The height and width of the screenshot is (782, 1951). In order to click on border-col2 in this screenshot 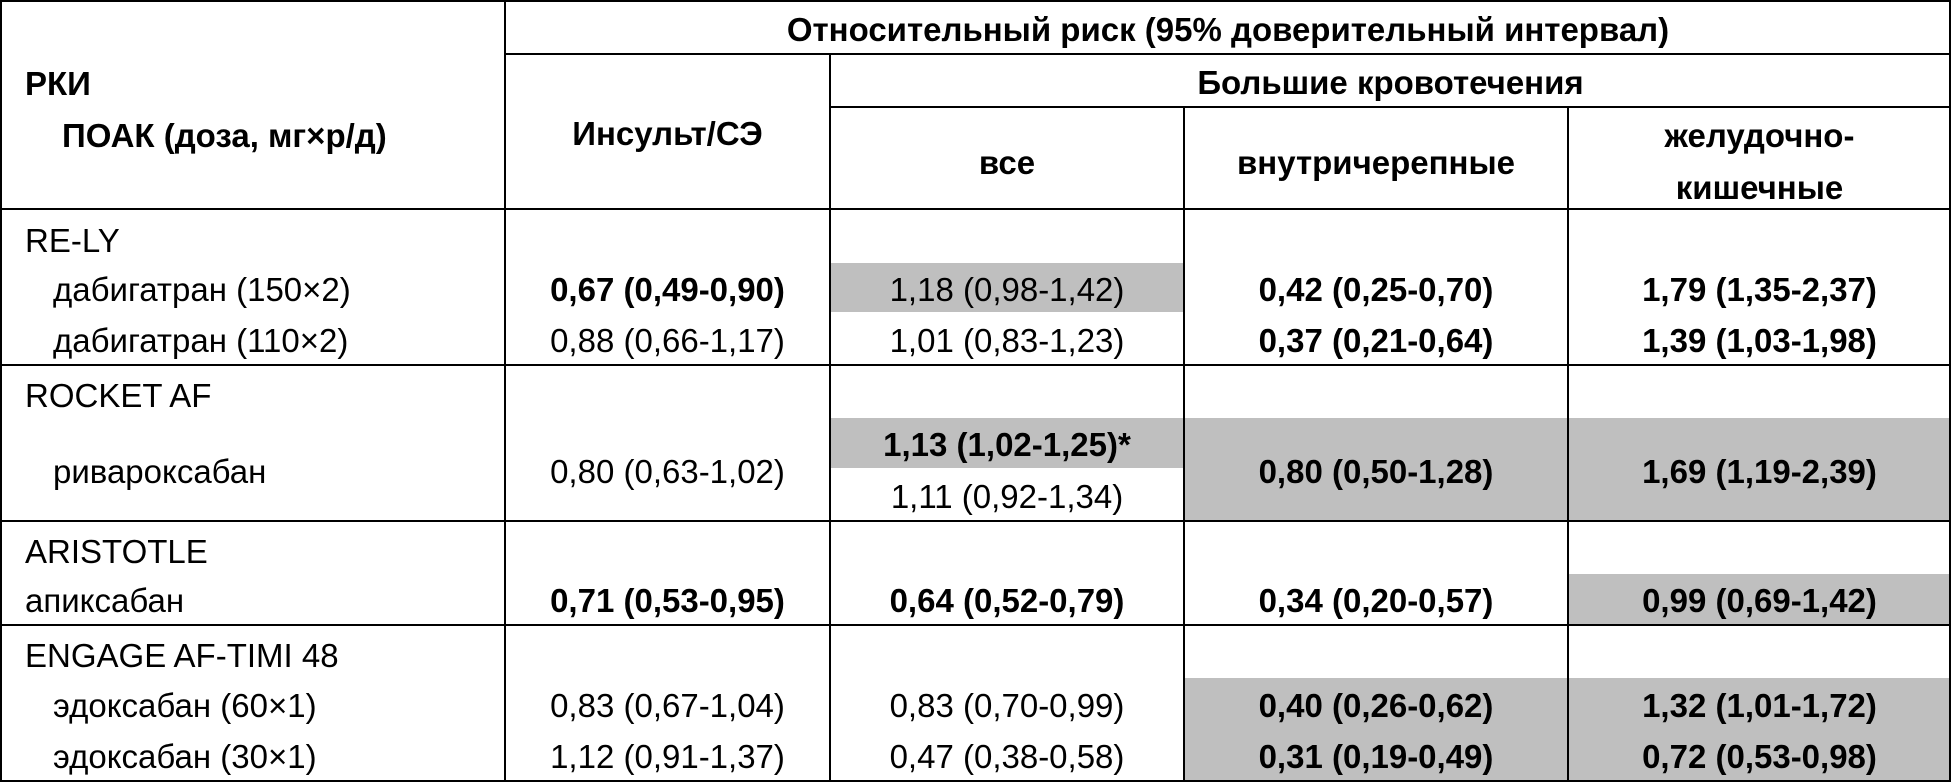, I will do `click(830, 418)`.